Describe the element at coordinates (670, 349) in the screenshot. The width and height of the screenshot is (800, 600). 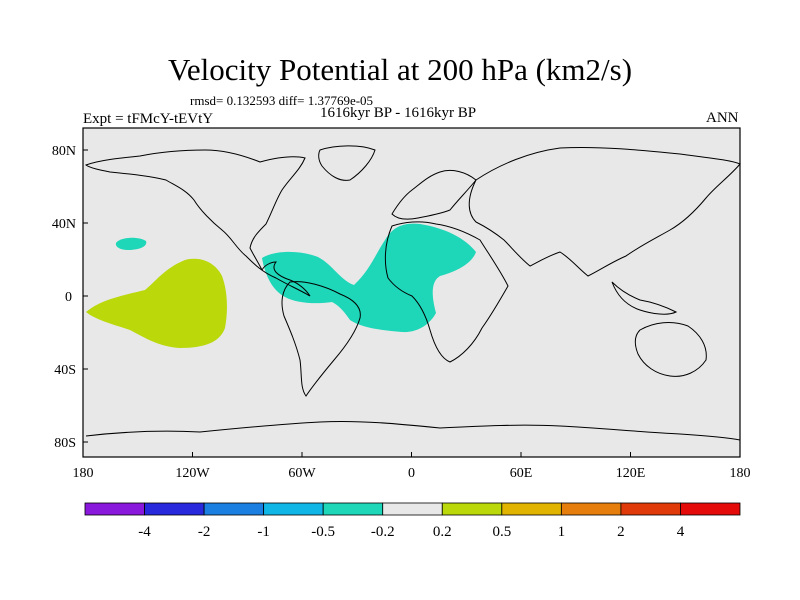
I see `coastline-australia` at that location.